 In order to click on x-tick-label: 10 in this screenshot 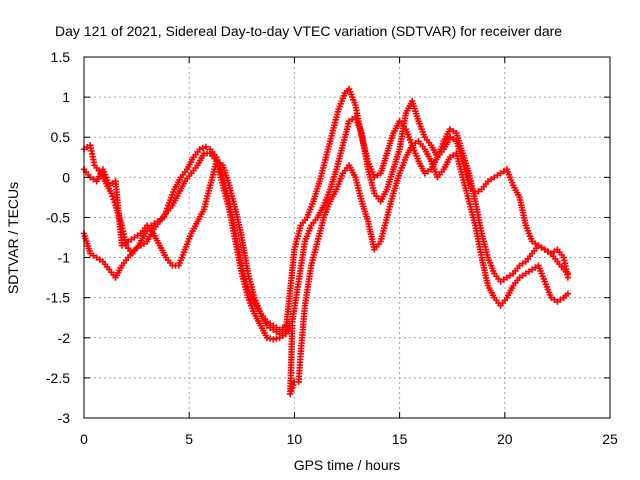, I will do `click(295, 439)`.